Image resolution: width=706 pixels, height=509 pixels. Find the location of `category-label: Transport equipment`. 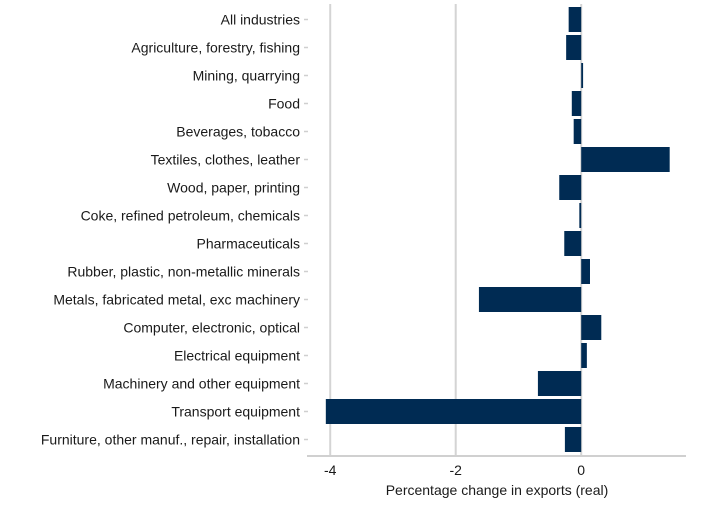

category-label: Transport equipment is located at coordinates (235, 412).